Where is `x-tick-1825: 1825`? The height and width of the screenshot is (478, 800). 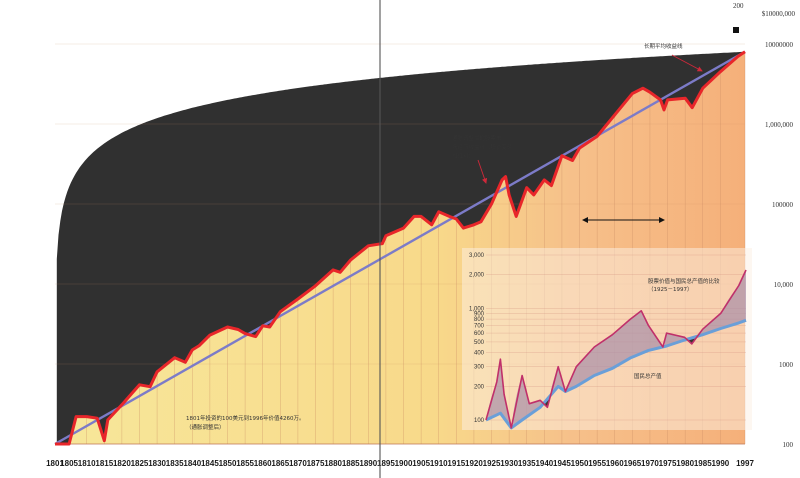
x-tick-1825: 1825 is located at coordinates (140, 463).